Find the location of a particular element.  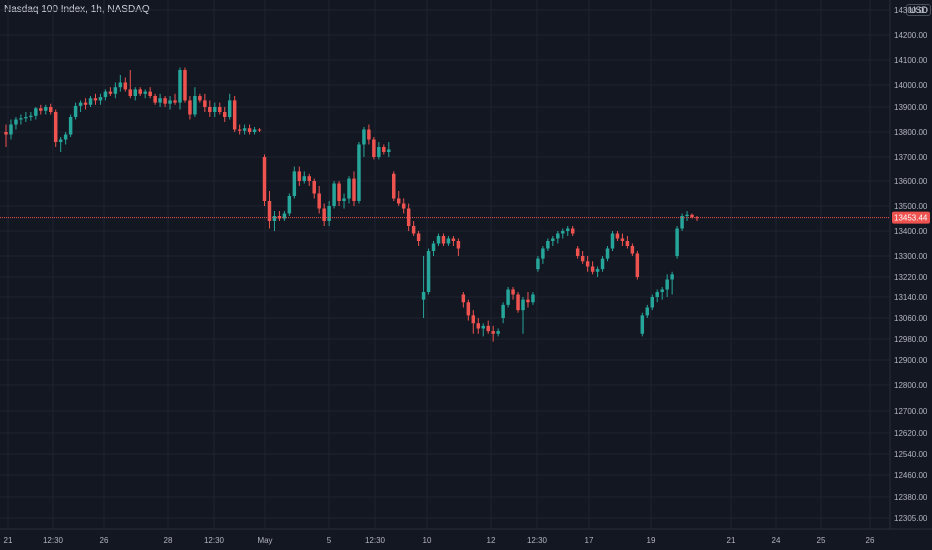

y-tick-label: 13220.00 is located at coordinates (911, 277).